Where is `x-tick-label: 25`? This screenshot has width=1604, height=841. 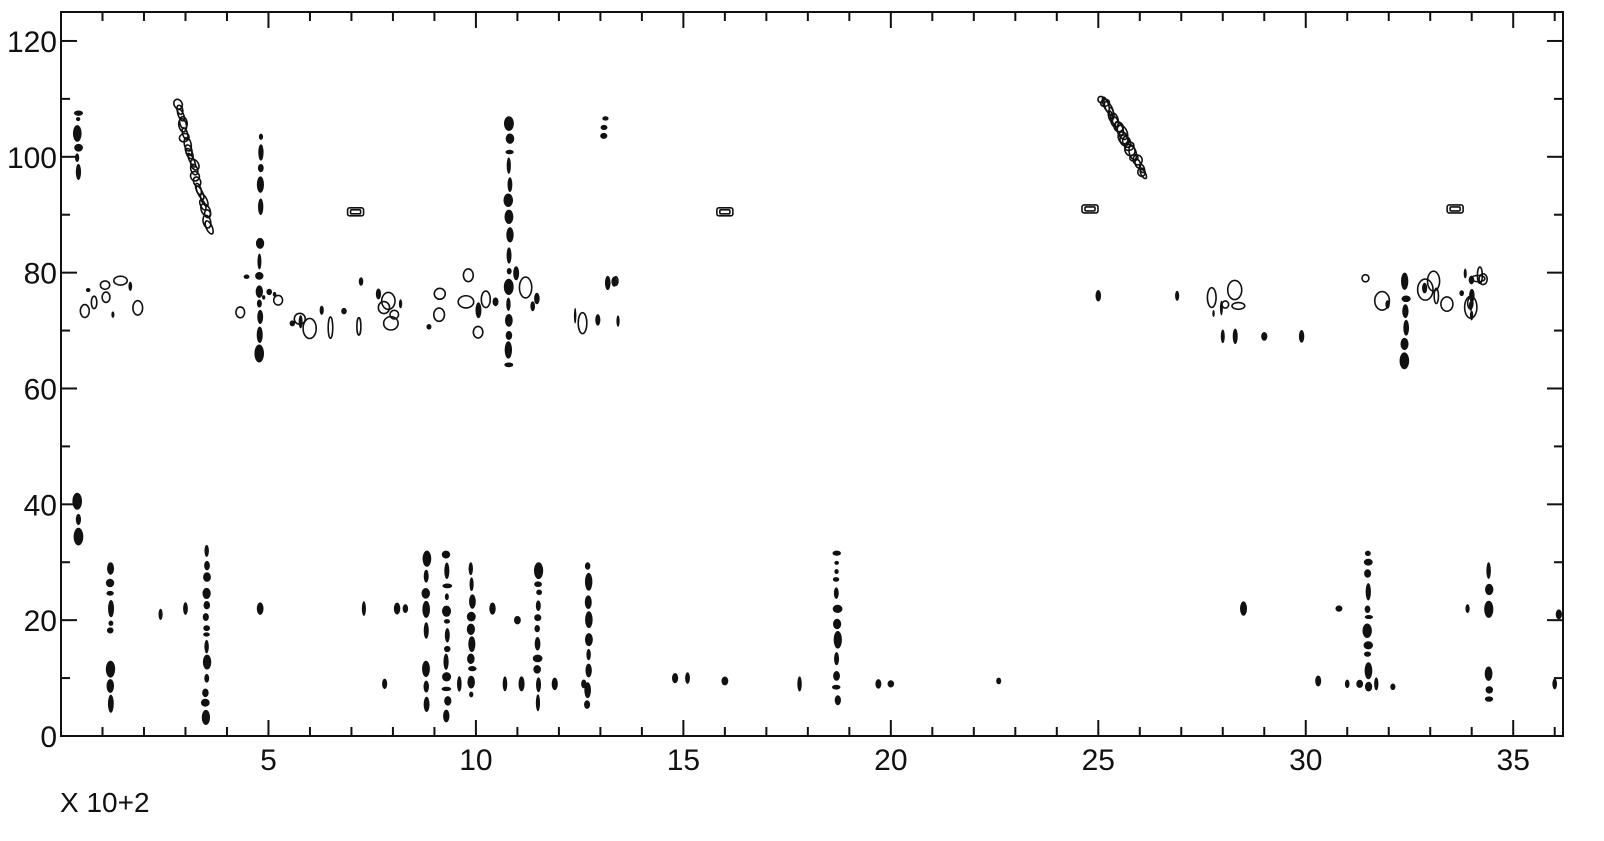 x-tick-label: 25 is located at coordinates (1098, 760).